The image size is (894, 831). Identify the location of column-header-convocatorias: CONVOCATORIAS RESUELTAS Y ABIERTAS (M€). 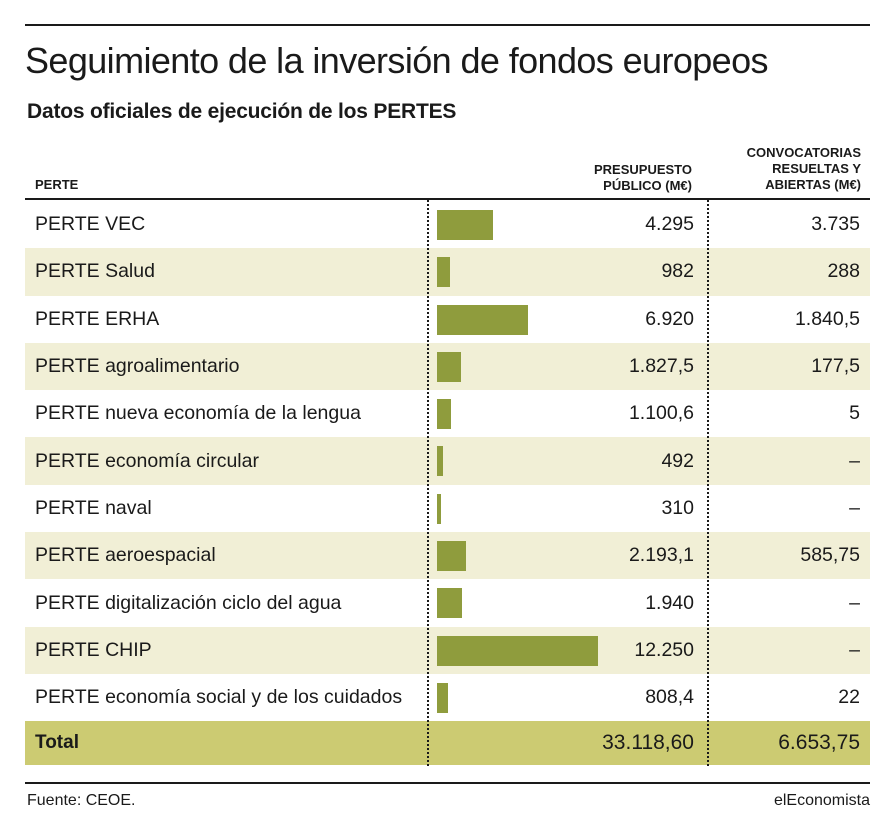
(804, 169).